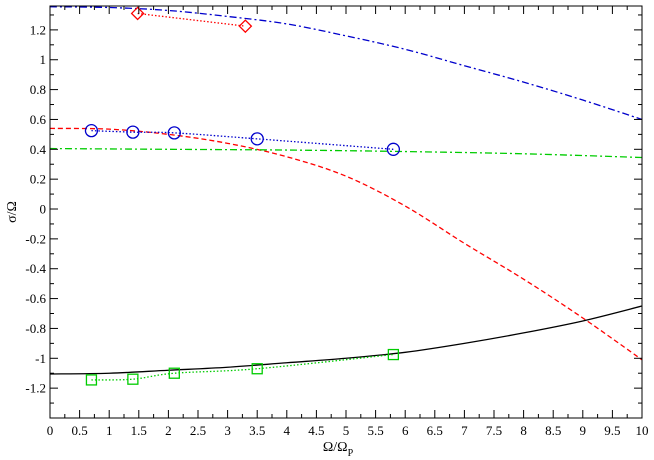 The width and height of the screenshot is (654, 460). I want to click on y-tick-label: -1.2, so click(35, 388).